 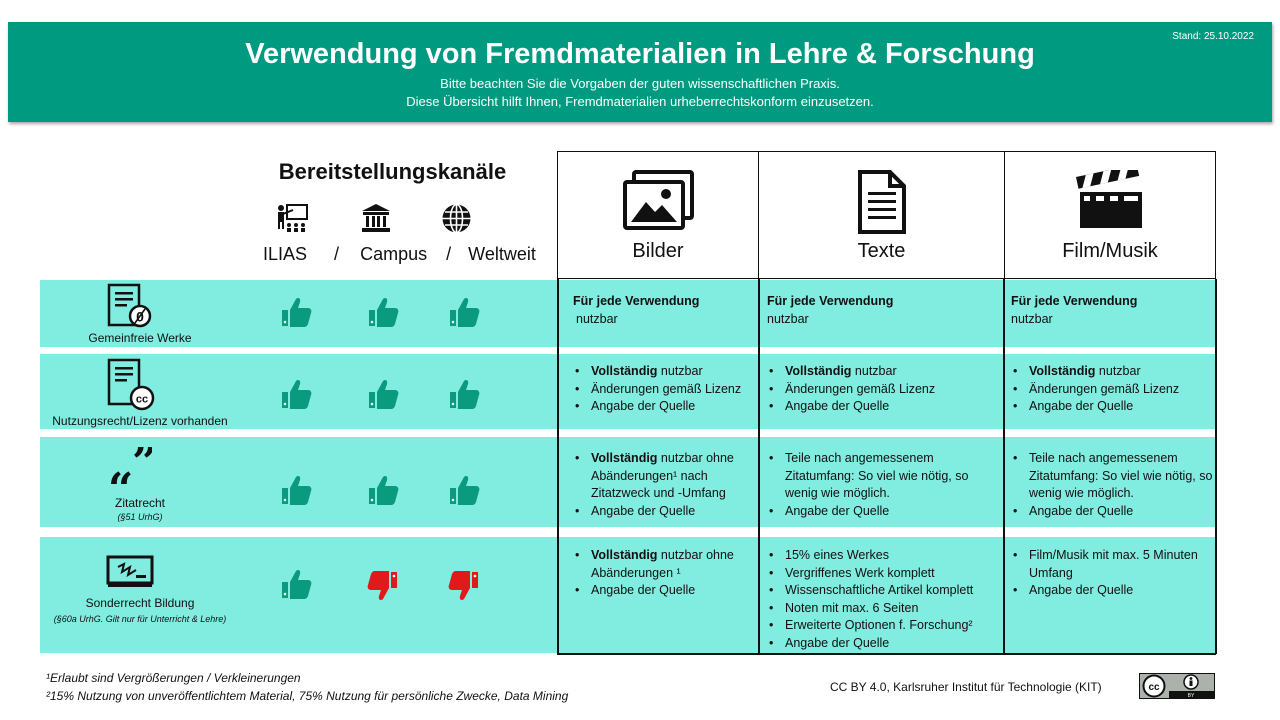 I want to click on row-name: Sonderrecht Bildung, so click(x=140, y=603).